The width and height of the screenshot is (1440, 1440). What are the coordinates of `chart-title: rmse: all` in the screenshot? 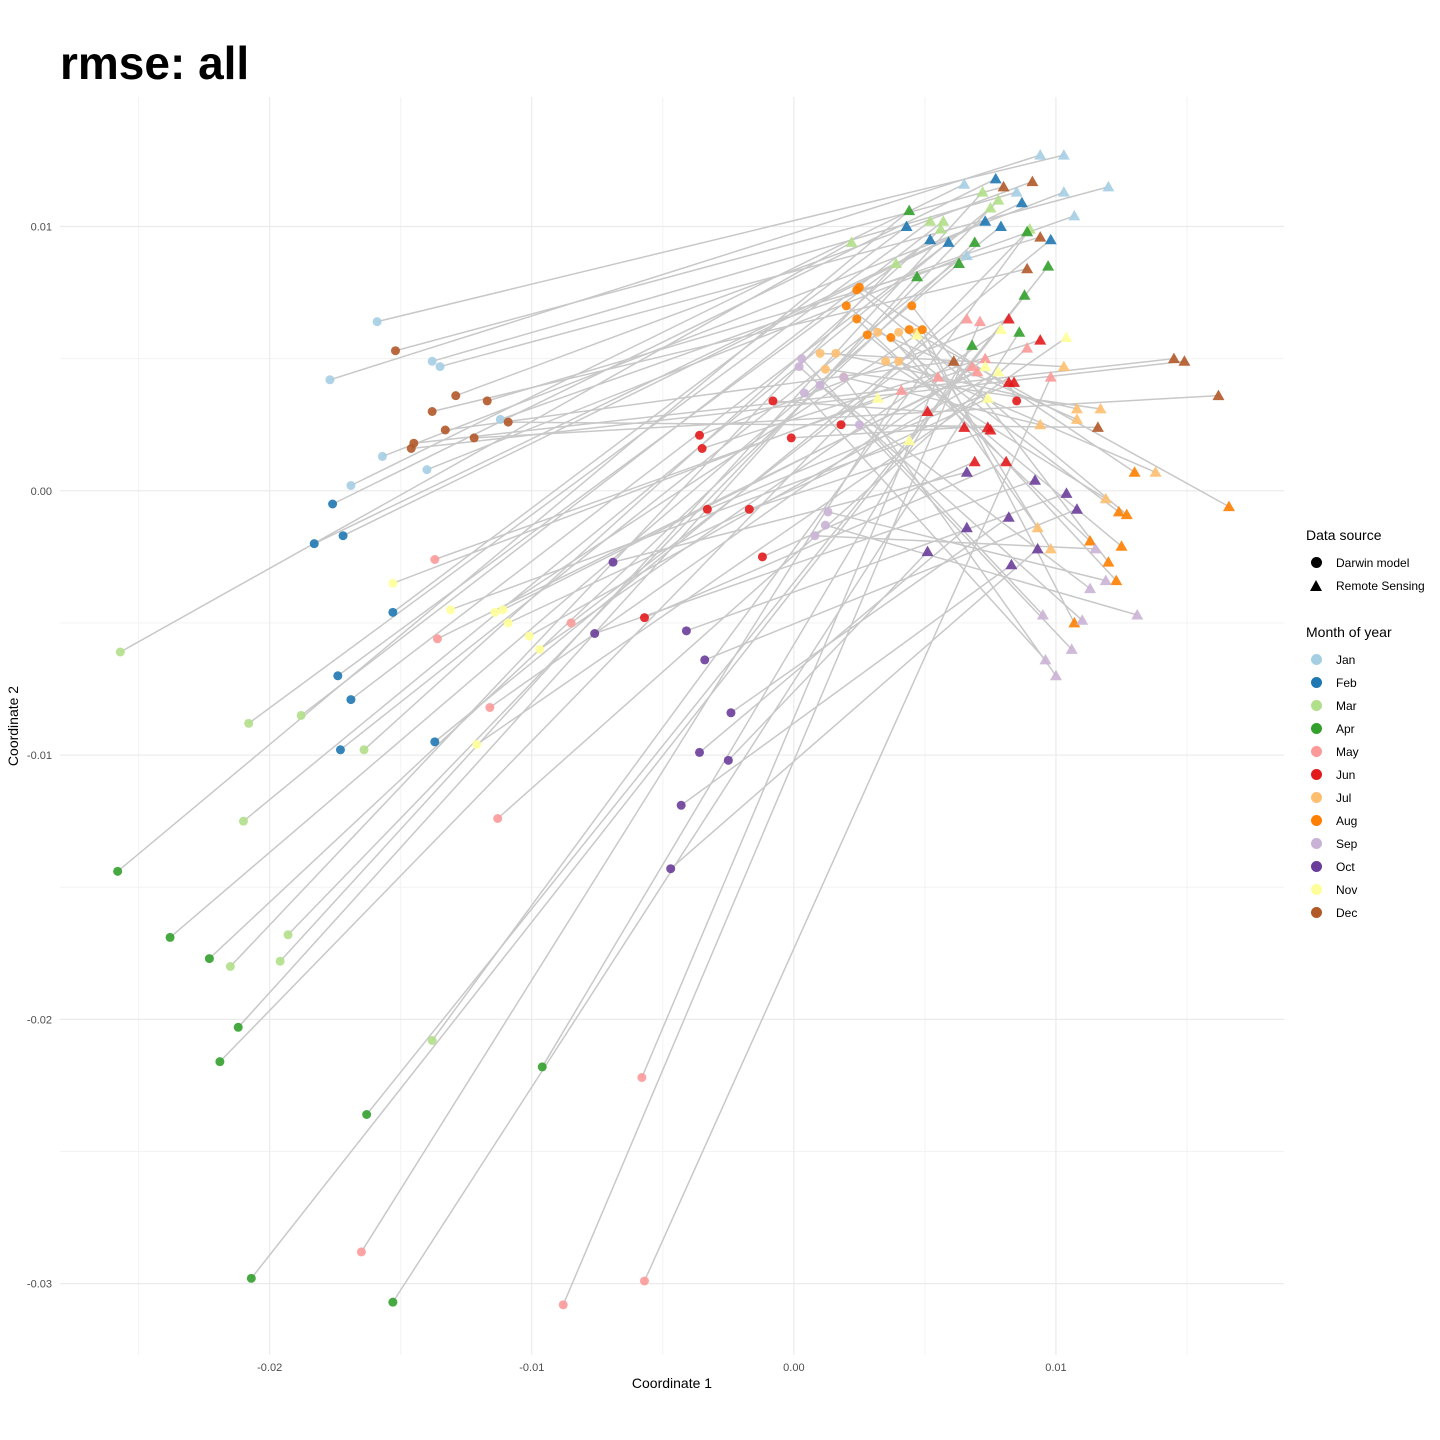 It's located at (155, 63).